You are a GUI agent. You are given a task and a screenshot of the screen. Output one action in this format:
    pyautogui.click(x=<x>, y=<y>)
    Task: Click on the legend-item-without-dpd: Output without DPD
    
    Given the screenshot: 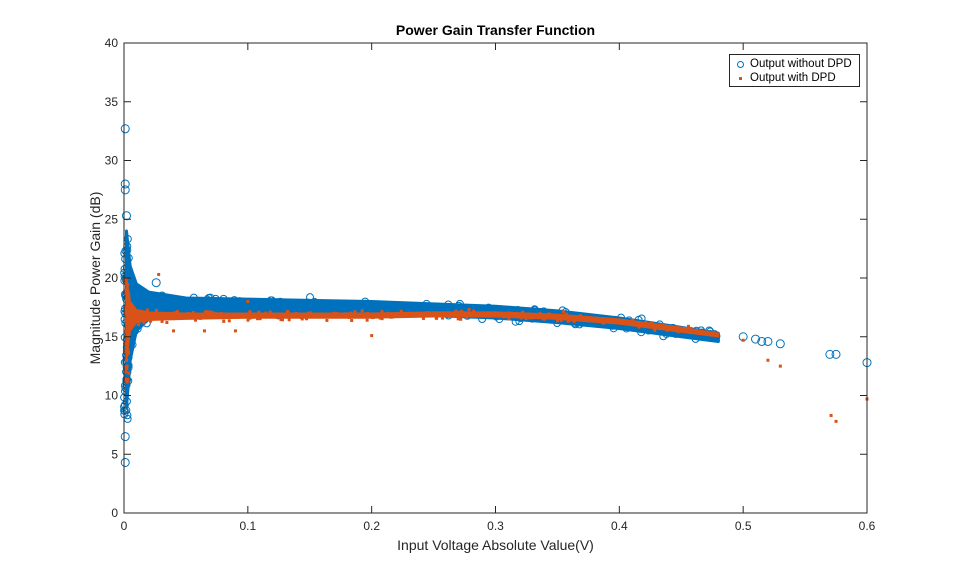 What is the action you would take?
    pyautogui.click(x=793, y=64)
    